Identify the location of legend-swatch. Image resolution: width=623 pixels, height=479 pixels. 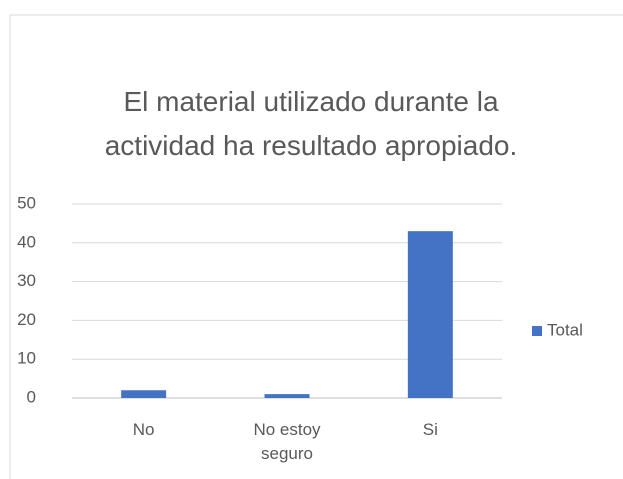
(537, 331).